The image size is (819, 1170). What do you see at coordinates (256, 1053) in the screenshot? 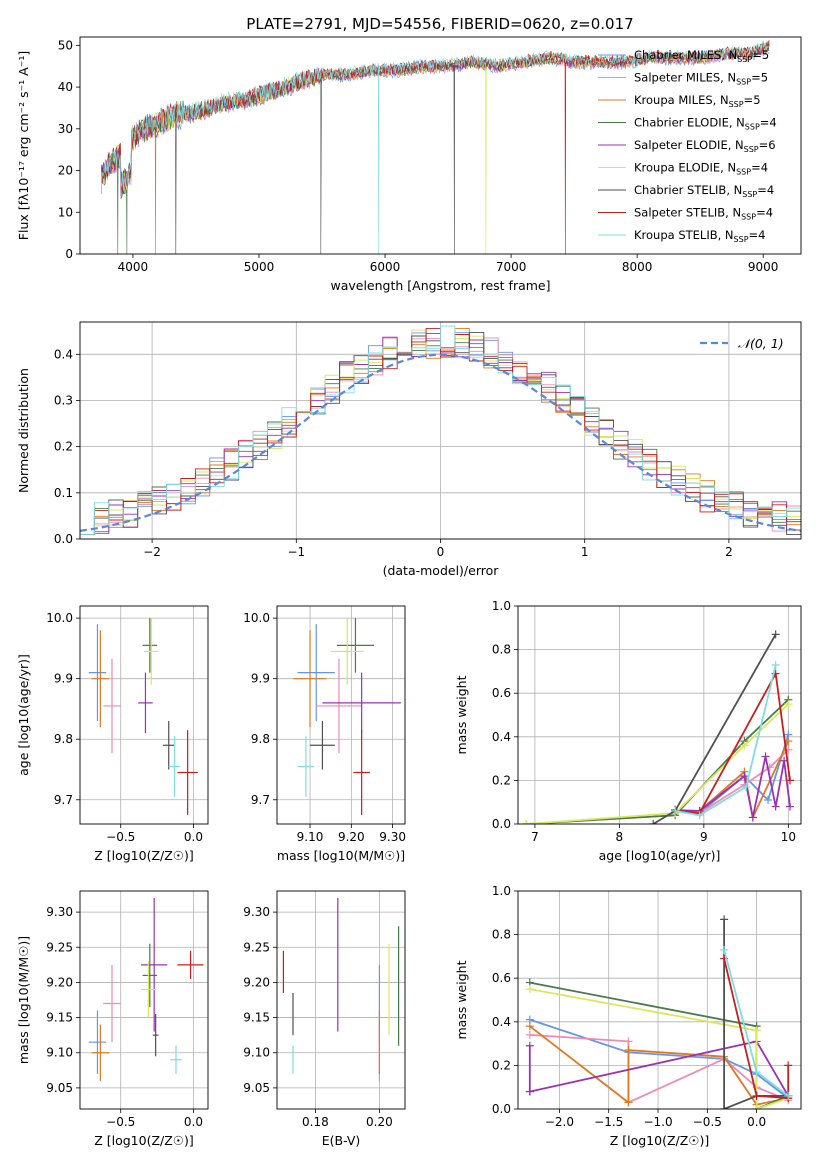
I see `y-tick-label: 9.10` at bounding box center [256, 1053].